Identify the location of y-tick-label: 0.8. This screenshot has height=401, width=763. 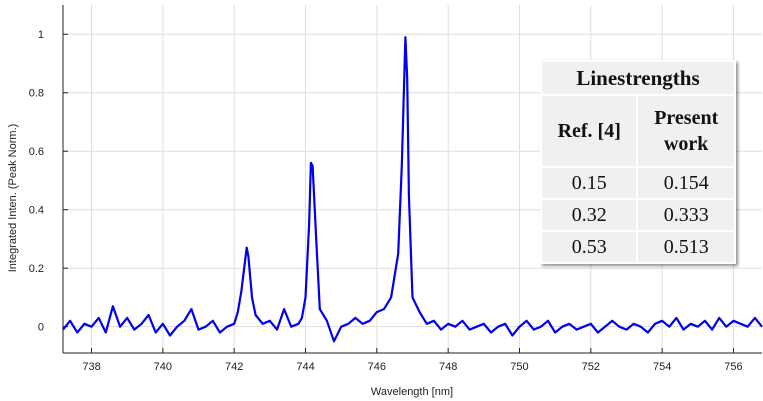
(36, 94).